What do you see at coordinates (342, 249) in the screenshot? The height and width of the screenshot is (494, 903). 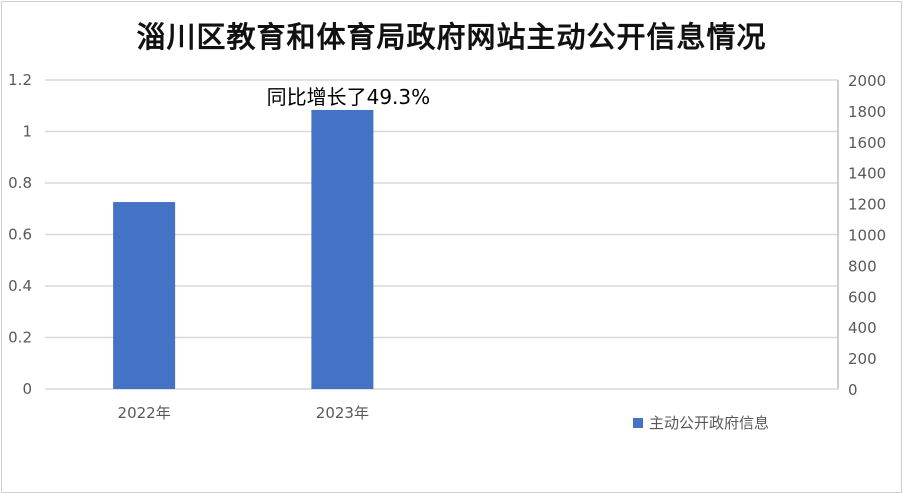 I see `bar-2023年` at bounding box center [342, 249].